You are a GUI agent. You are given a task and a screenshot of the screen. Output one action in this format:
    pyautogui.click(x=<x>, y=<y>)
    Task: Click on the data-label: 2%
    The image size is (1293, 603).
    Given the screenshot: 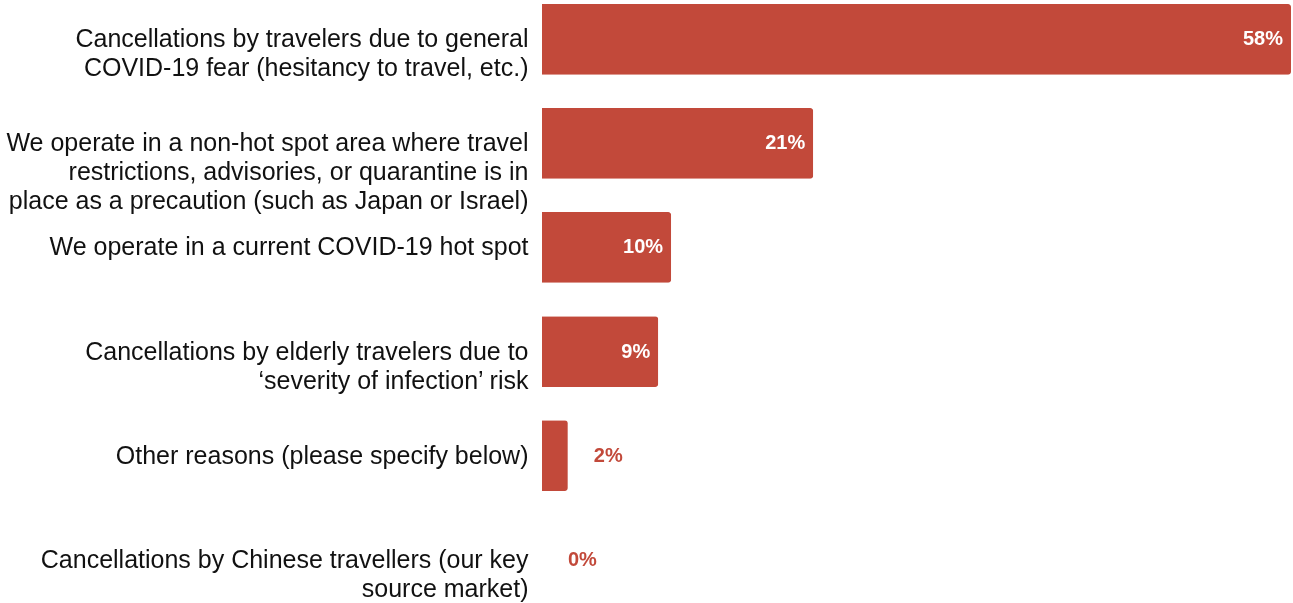 What is the action you would take?
    pyautogui.click(x=608, y=454)
    